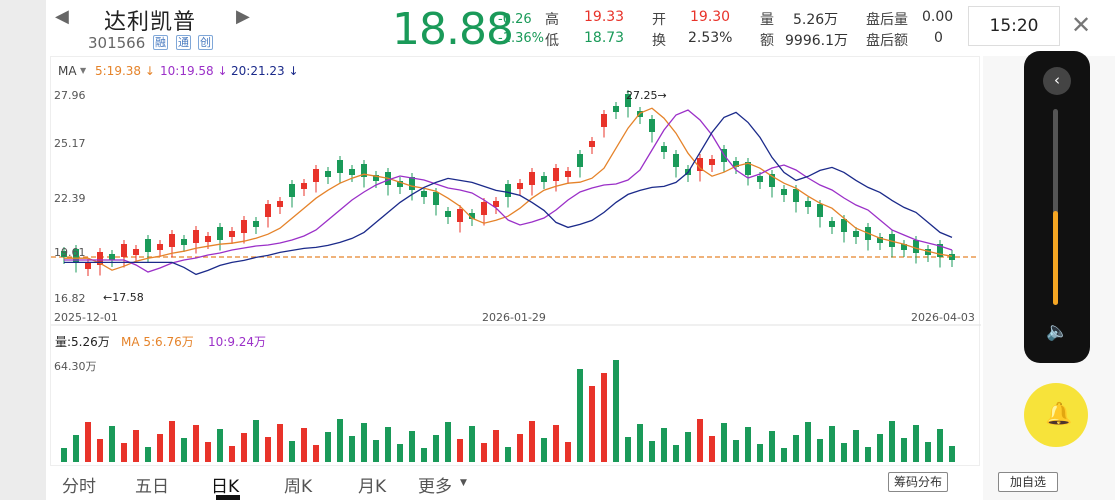 This screenshot has height=500, width=1115. What do you see at coordinates (1057, 81) in the screenshot?
I see `collapse-icon: ‹` at bounding box center [1057, 81].